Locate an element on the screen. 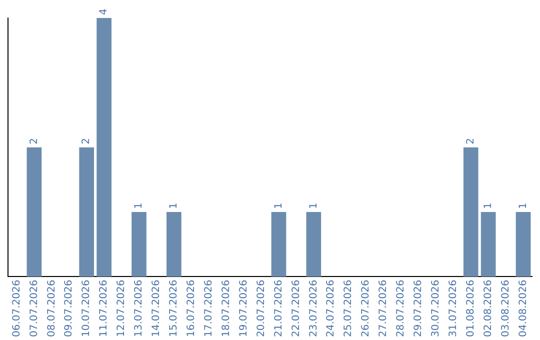 The height and width of the screenshot is (340, 540). x-tick-label: 08.07.2026 is located at coordinates (52, 309).